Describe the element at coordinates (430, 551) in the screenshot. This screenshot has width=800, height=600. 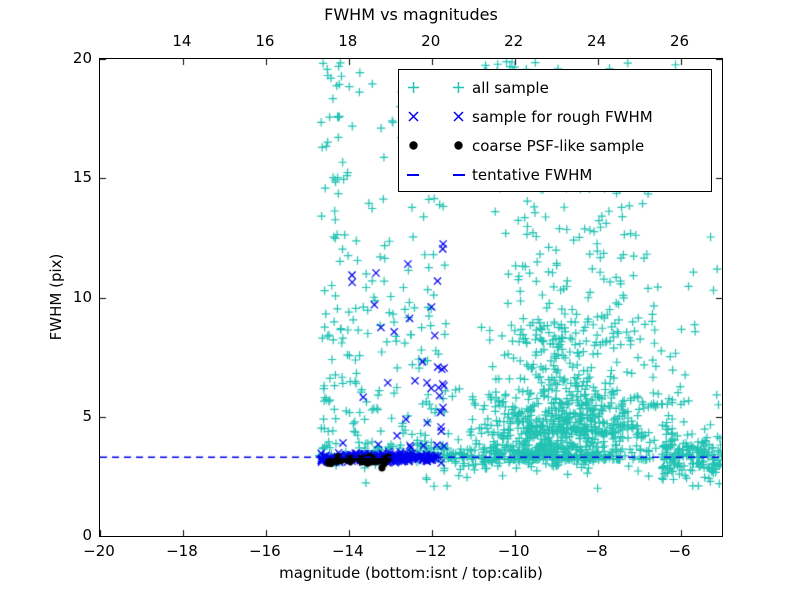
I see `x-bottom-tick-label: −12` at that location.